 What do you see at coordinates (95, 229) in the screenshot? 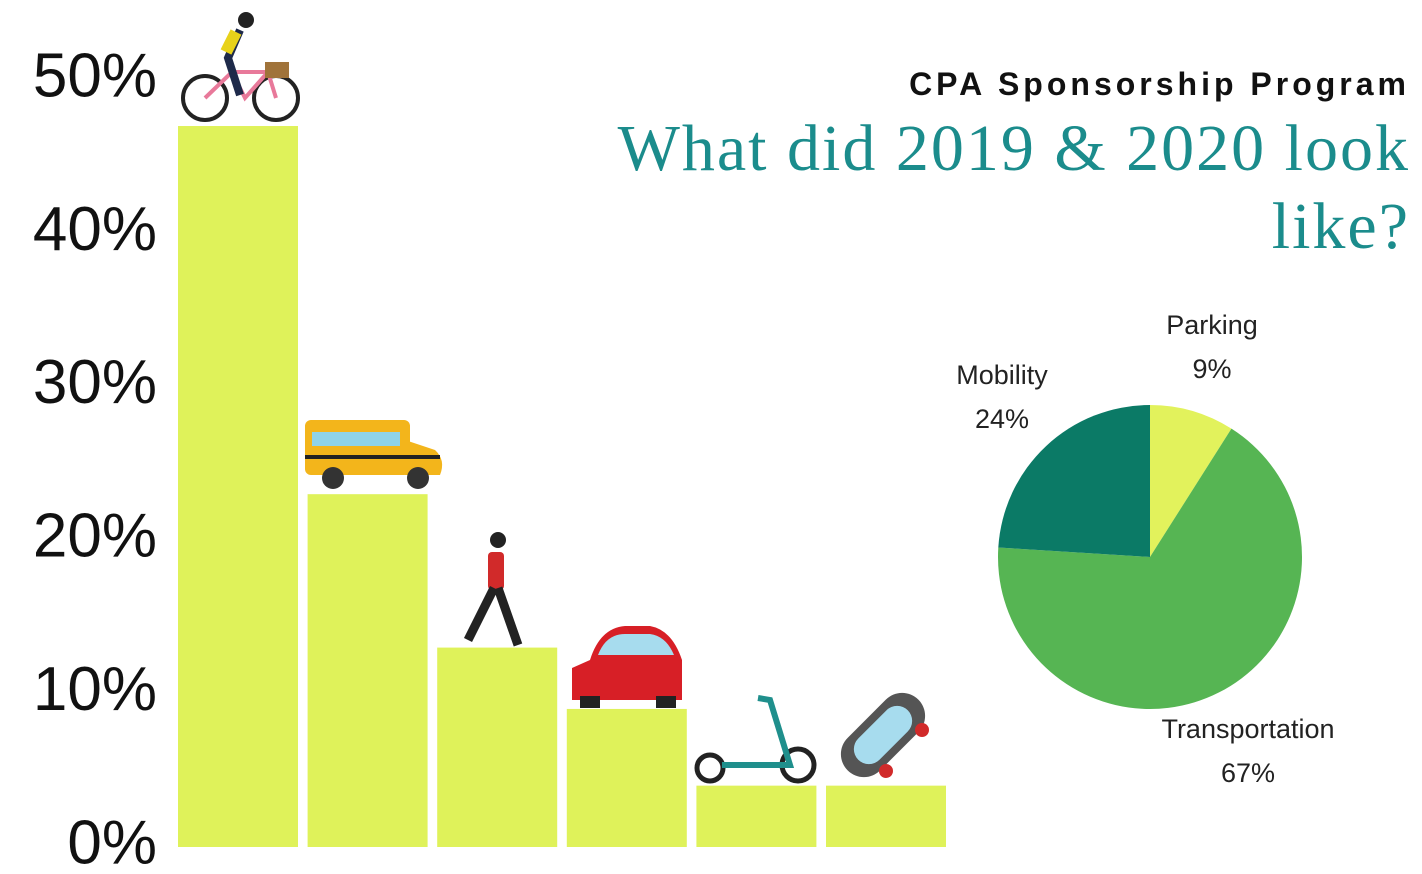
I see `y-tick-label: 40%` at bounding box center [95, 229].